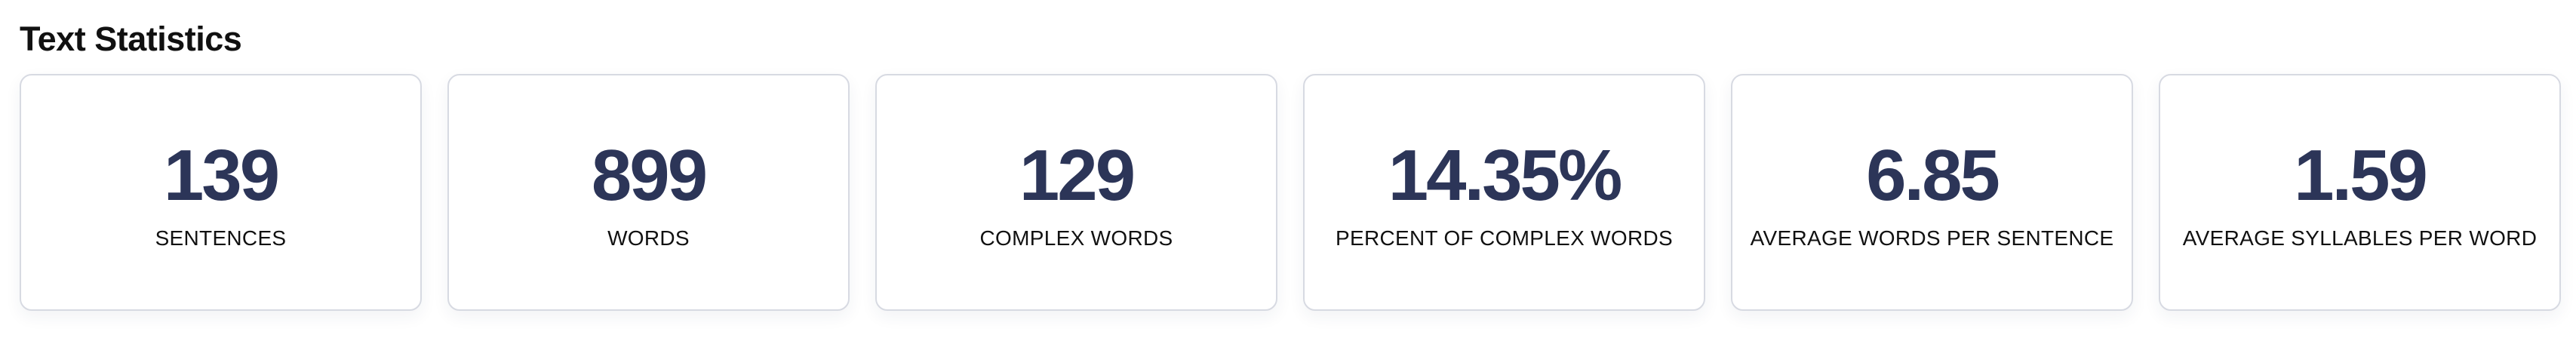 The height and width of the screenshot is (338, 2576). I want to click on stat-card-words: 899 WORDS, so click(648, 192).